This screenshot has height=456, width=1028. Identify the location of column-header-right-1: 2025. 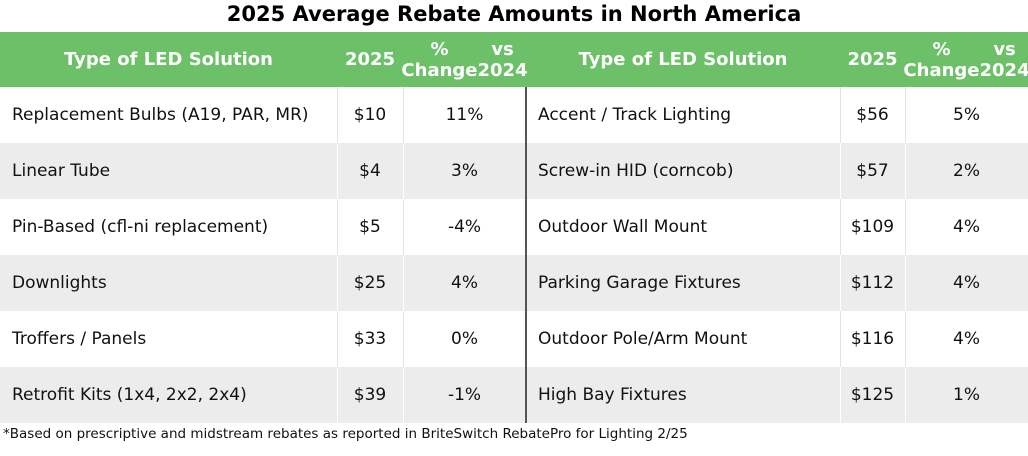
(872, 59).